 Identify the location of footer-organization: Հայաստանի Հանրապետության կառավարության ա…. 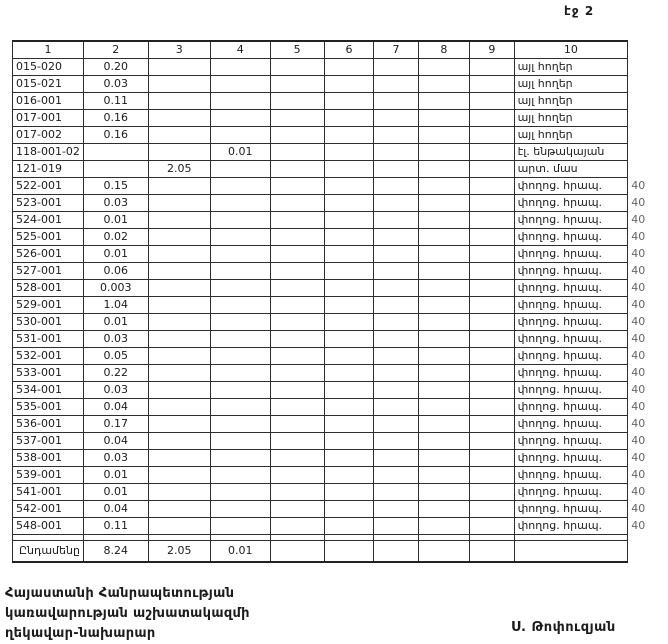
(127, 614).